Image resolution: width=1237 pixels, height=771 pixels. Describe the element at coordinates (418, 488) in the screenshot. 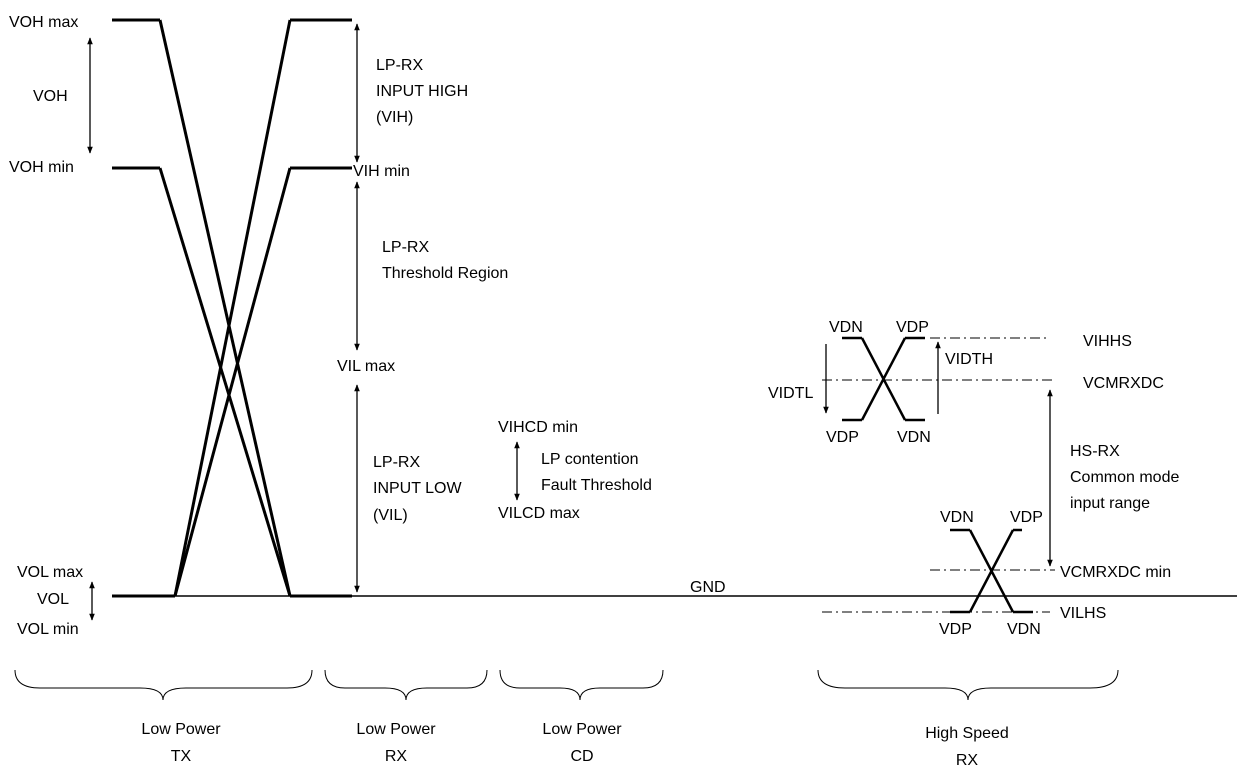

I see `input-low-label-2: INPUT LOW` at that location.